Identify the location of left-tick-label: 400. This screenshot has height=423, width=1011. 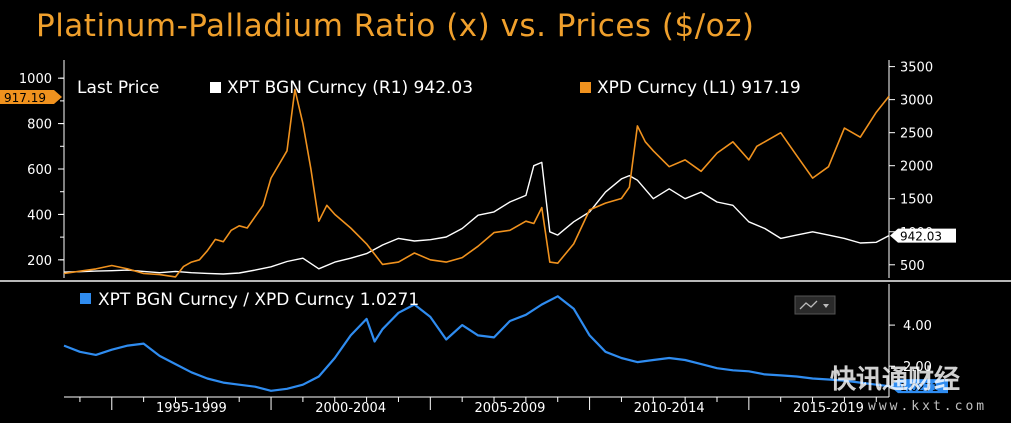
(39, 215).